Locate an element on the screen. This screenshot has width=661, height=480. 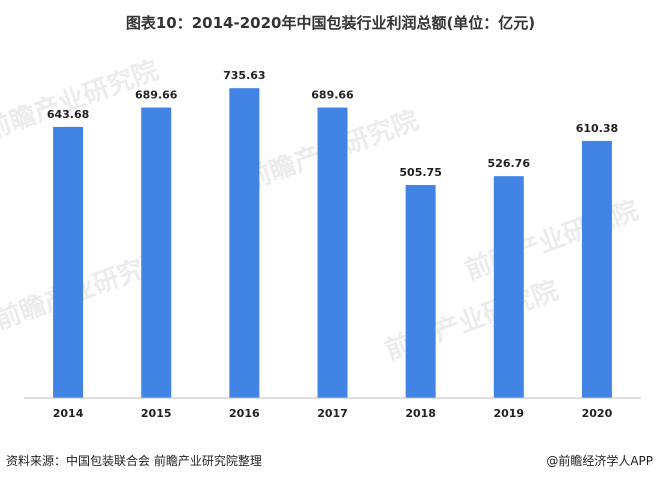
x-tick-label-2020: 2020 is located at coordinates (597, 413).